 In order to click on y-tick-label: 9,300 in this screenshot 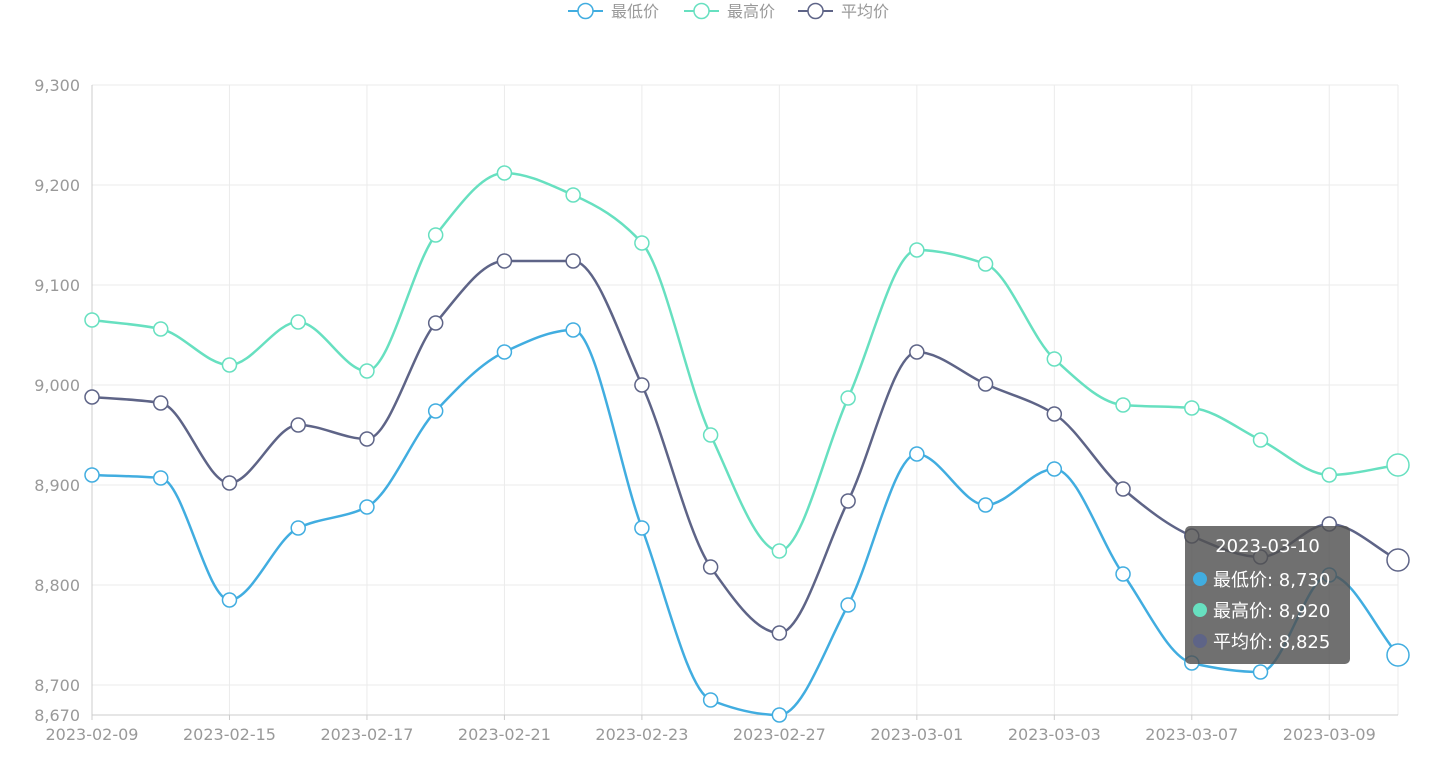, I will do `click(57, 85)`.